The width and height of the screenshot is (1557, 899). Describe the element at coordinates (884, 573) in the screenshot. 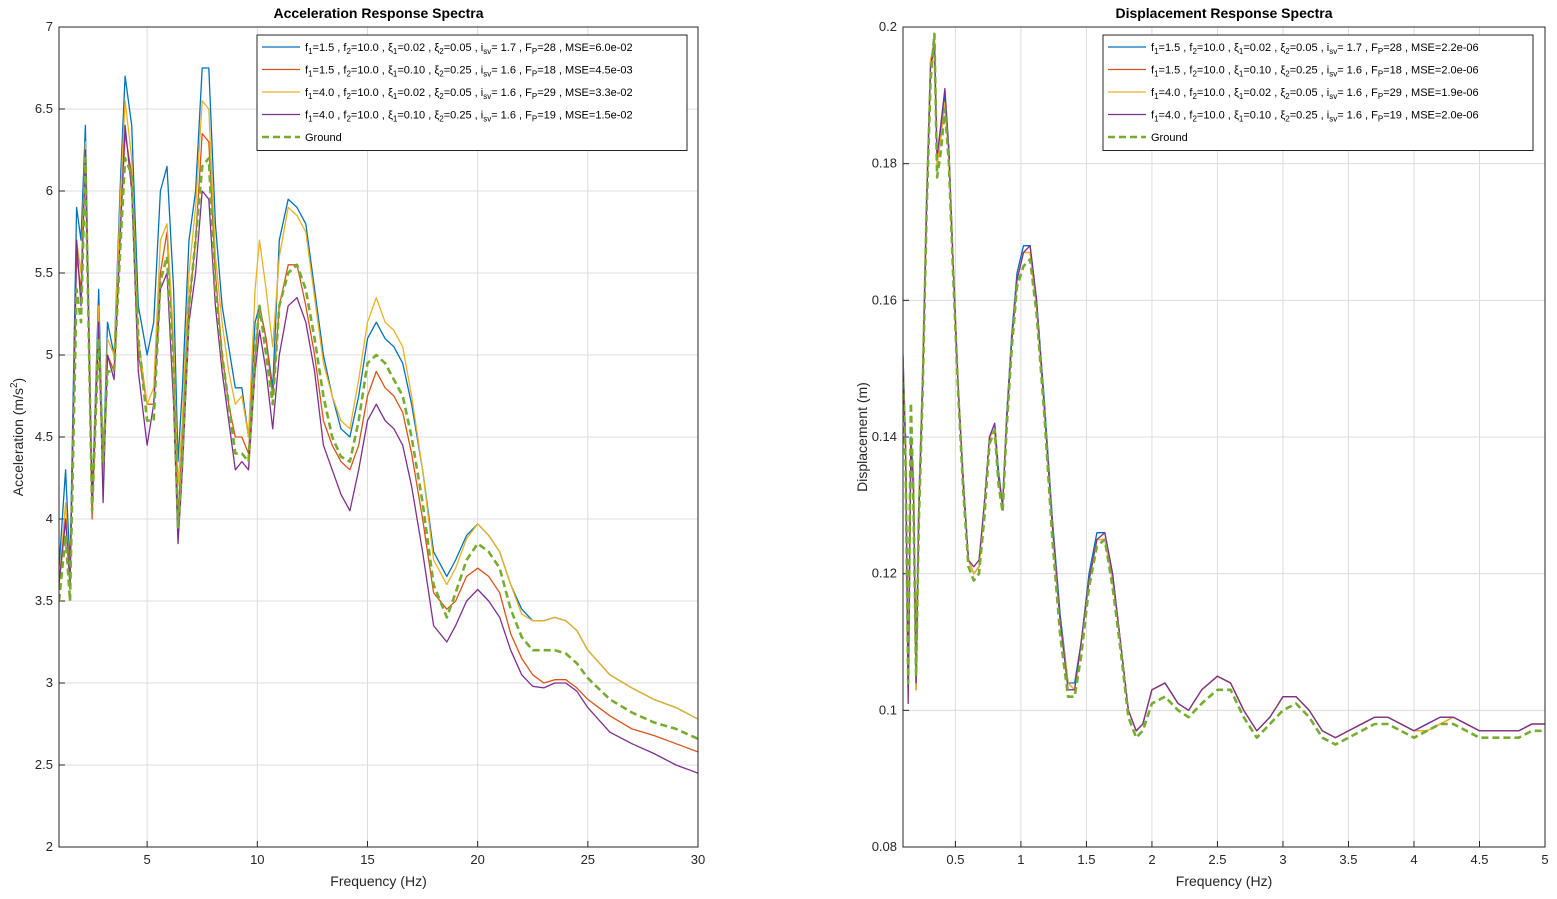

I see `y-tick-label: 0.12` at that location.